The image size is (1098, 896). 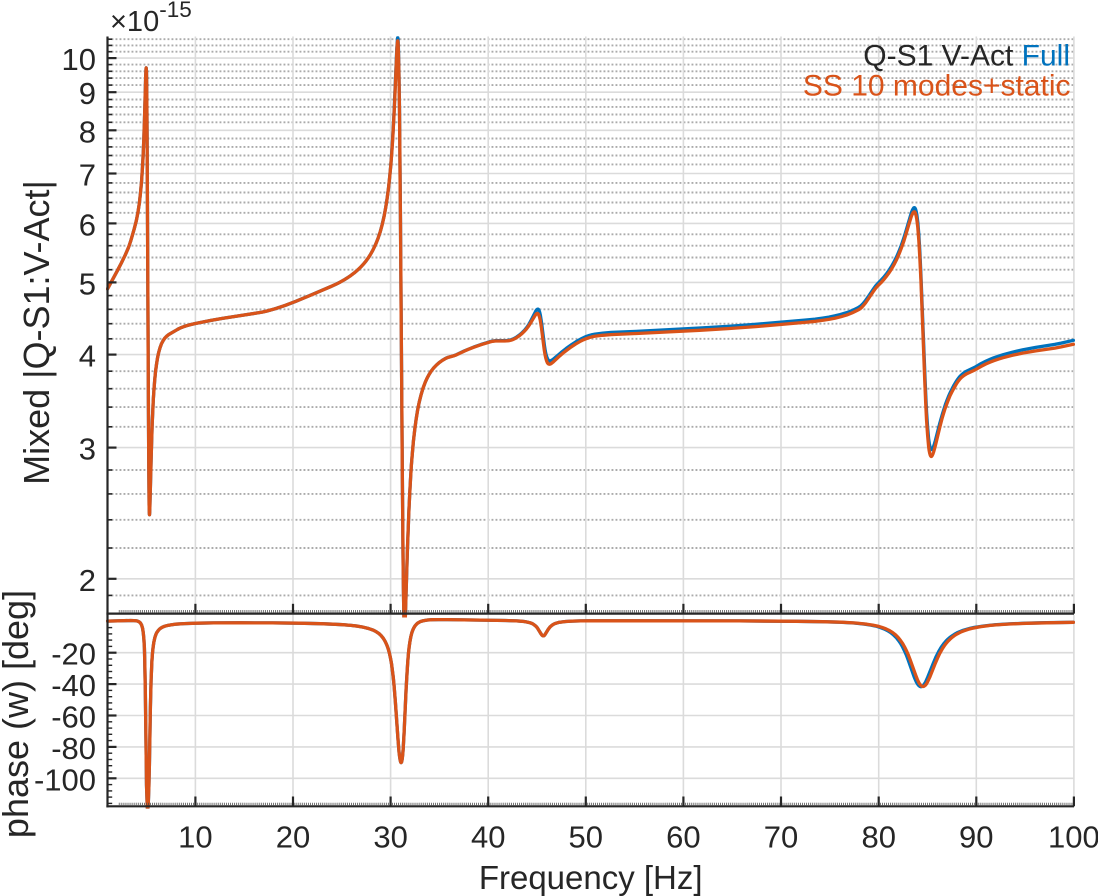 What do you see at coordinates (683, 837) in the screenshot?
I see `svg-text: 60` at bounding box center [683, 837].